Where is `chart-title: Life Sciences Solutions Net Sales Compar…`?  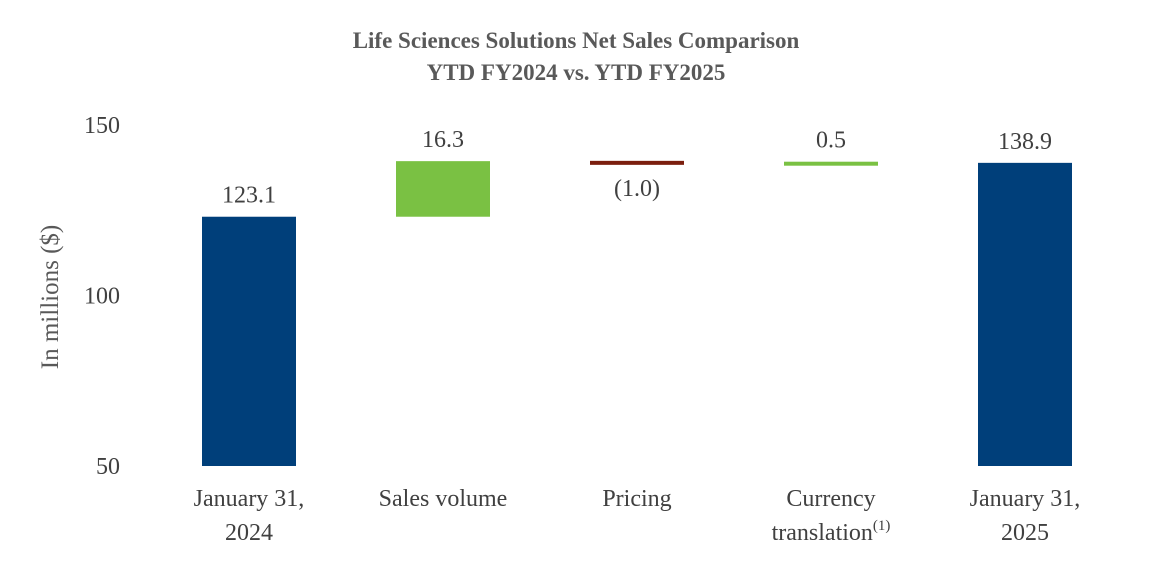 chart-title: Life Sciences Solutions Net Sales Compar… is located at coordinates (576, 40).